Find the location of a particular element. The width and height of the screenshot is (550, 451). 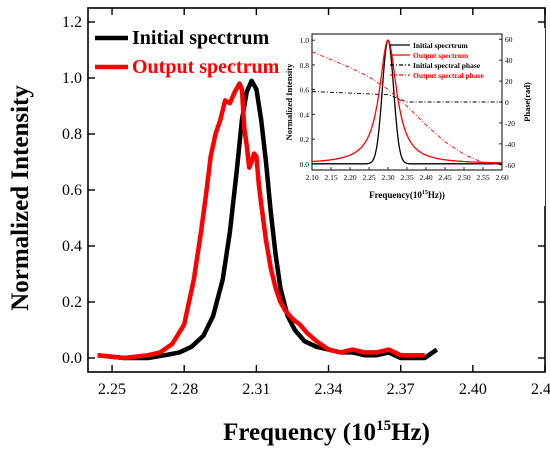

inset-x-tick-label: 2.55 is located at coordinates (482, 177).